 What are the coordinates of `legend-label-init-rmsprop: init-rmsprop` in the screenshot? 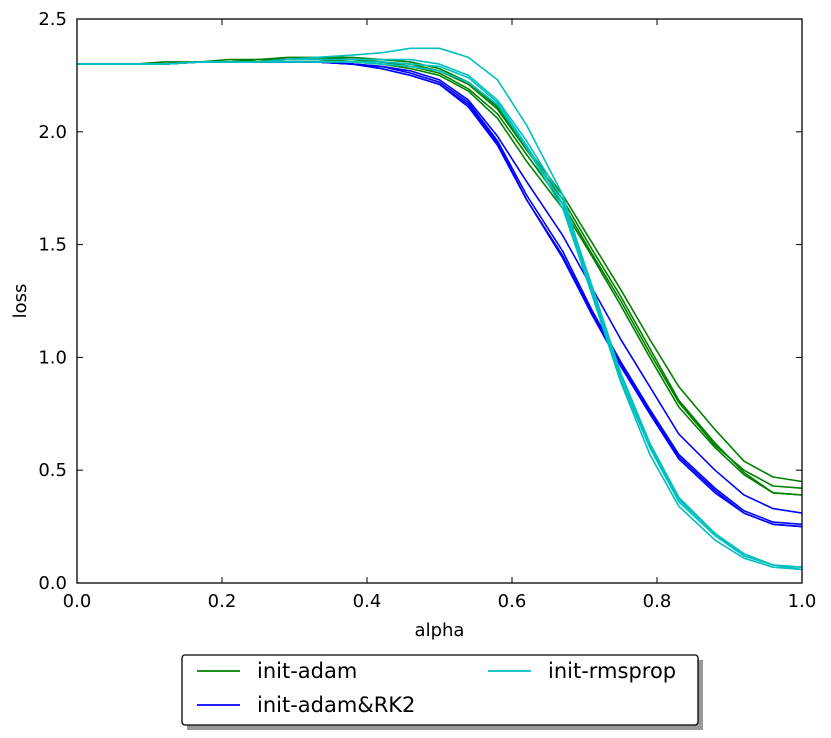 It's located at (612, 671).